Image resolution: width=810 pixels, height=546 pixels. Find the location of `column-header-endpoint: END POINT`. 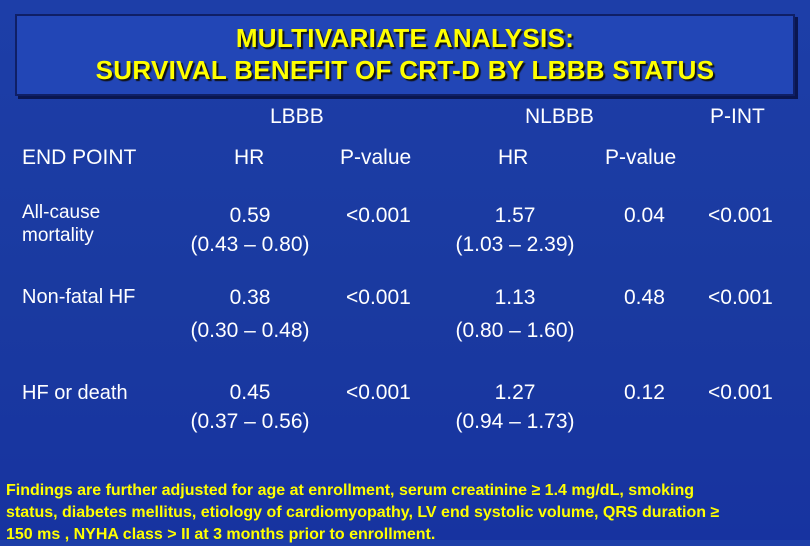

column-header-endpoint: END POINT is located at coordinates (79, 157).